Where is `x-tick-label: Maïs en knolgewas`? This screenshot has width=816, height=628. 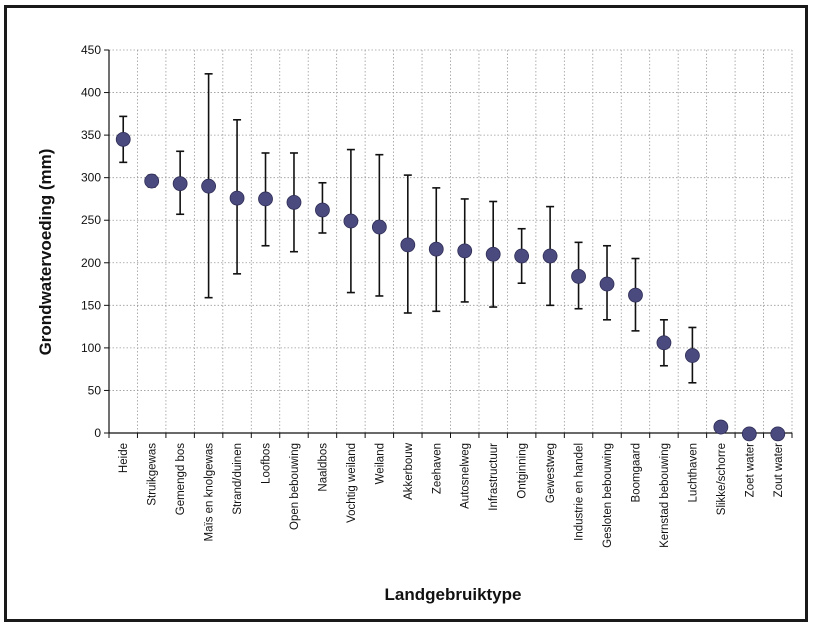
x-tick-label: Maïs en knolgewas is located at coordinates (210, 492).